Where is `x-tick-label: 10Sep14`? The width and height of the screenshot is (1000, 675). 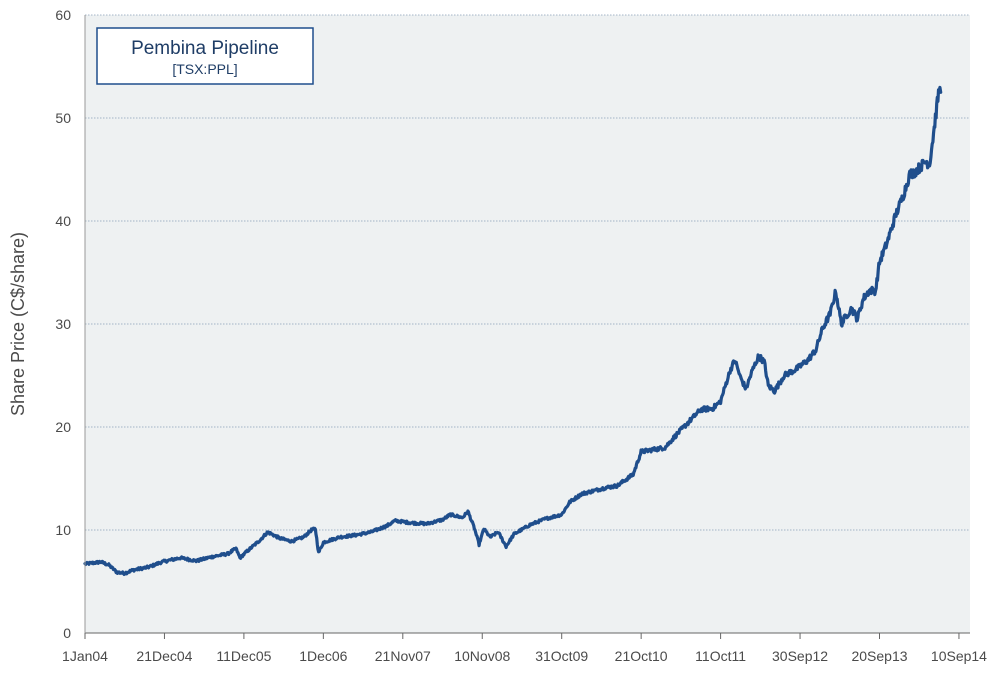
x-tick-label: 10Sep14 is located at coordinates (959, 656).